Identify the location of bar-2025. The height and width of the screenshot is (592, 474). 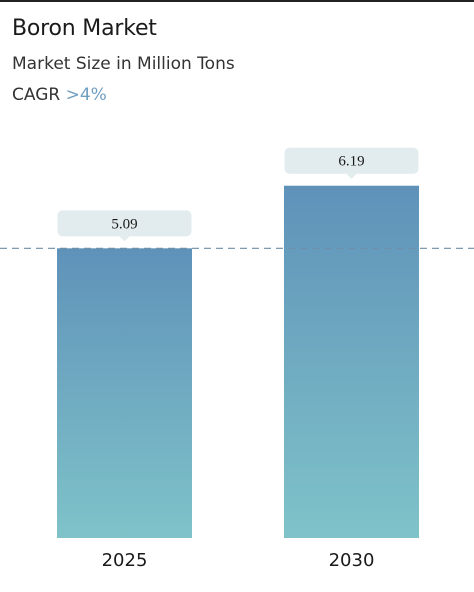
(124, 393).